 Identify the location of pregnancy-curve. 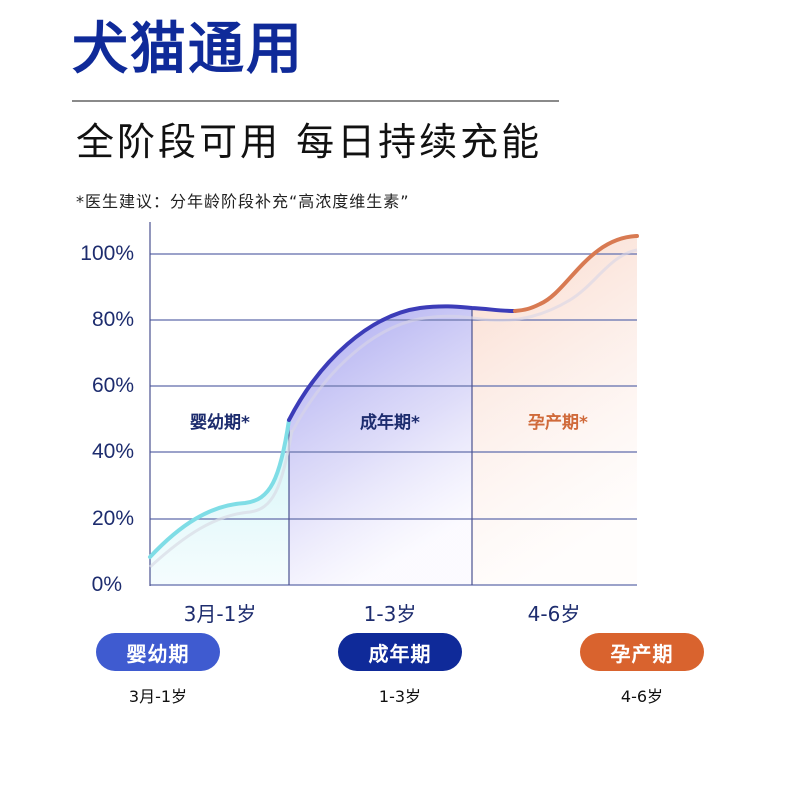
(576, 273).